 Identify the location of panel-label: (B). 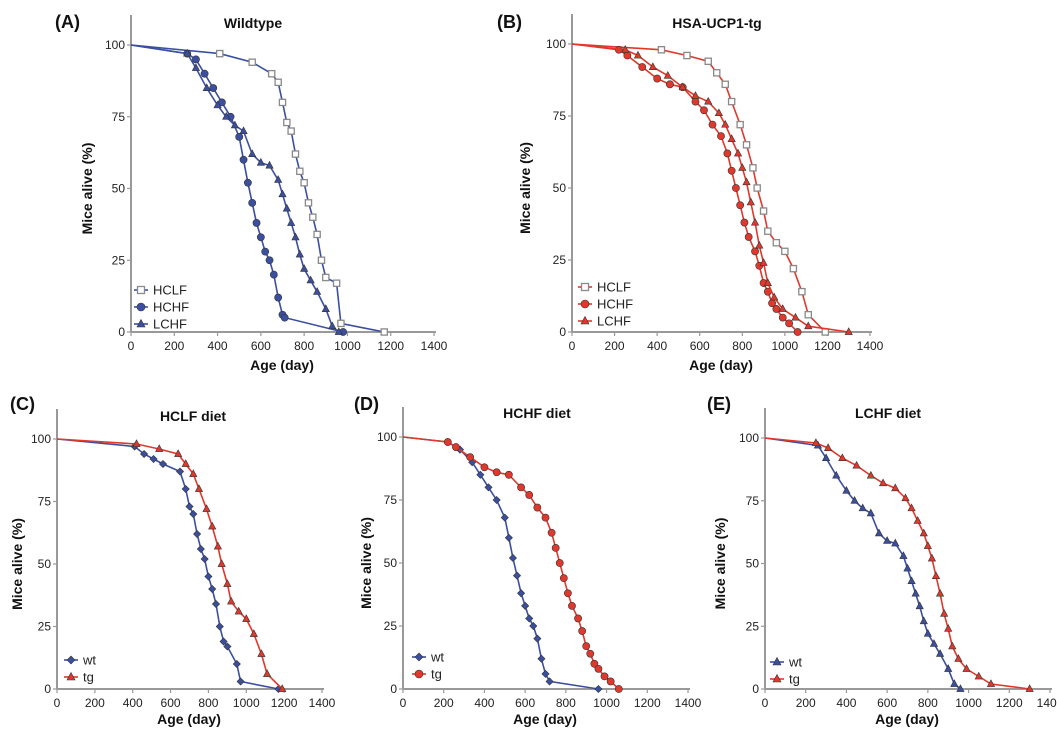
(509, 22).